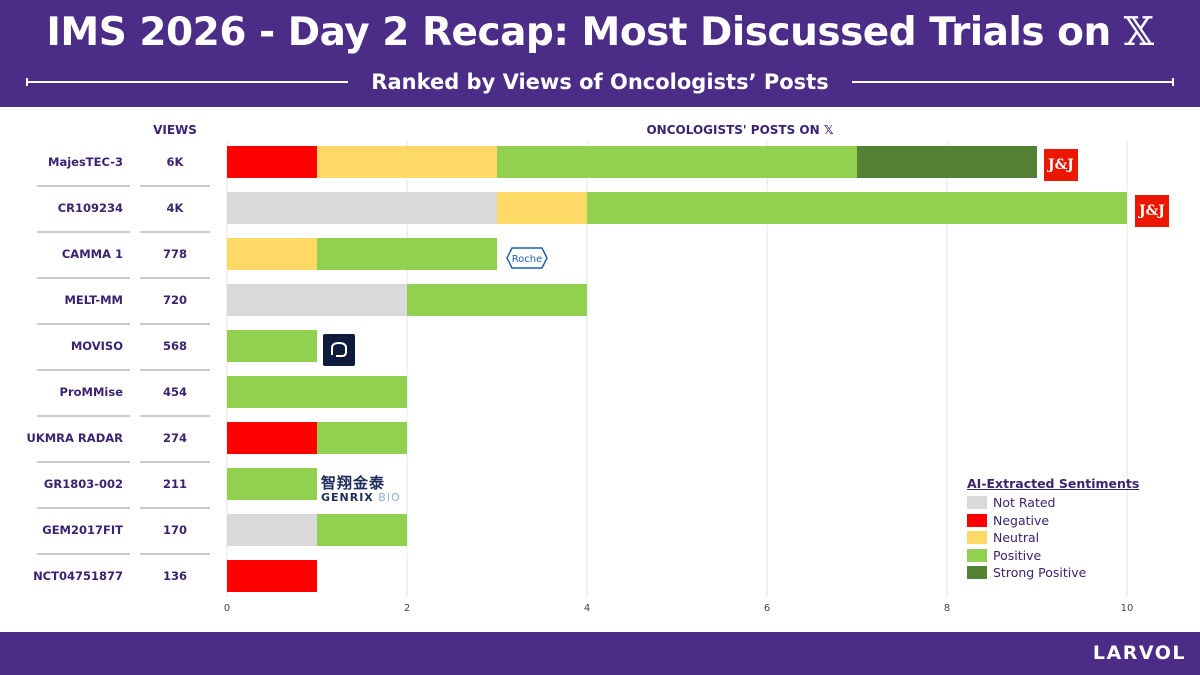  I want to click on x-tick-label: 2, so click(407, 608).